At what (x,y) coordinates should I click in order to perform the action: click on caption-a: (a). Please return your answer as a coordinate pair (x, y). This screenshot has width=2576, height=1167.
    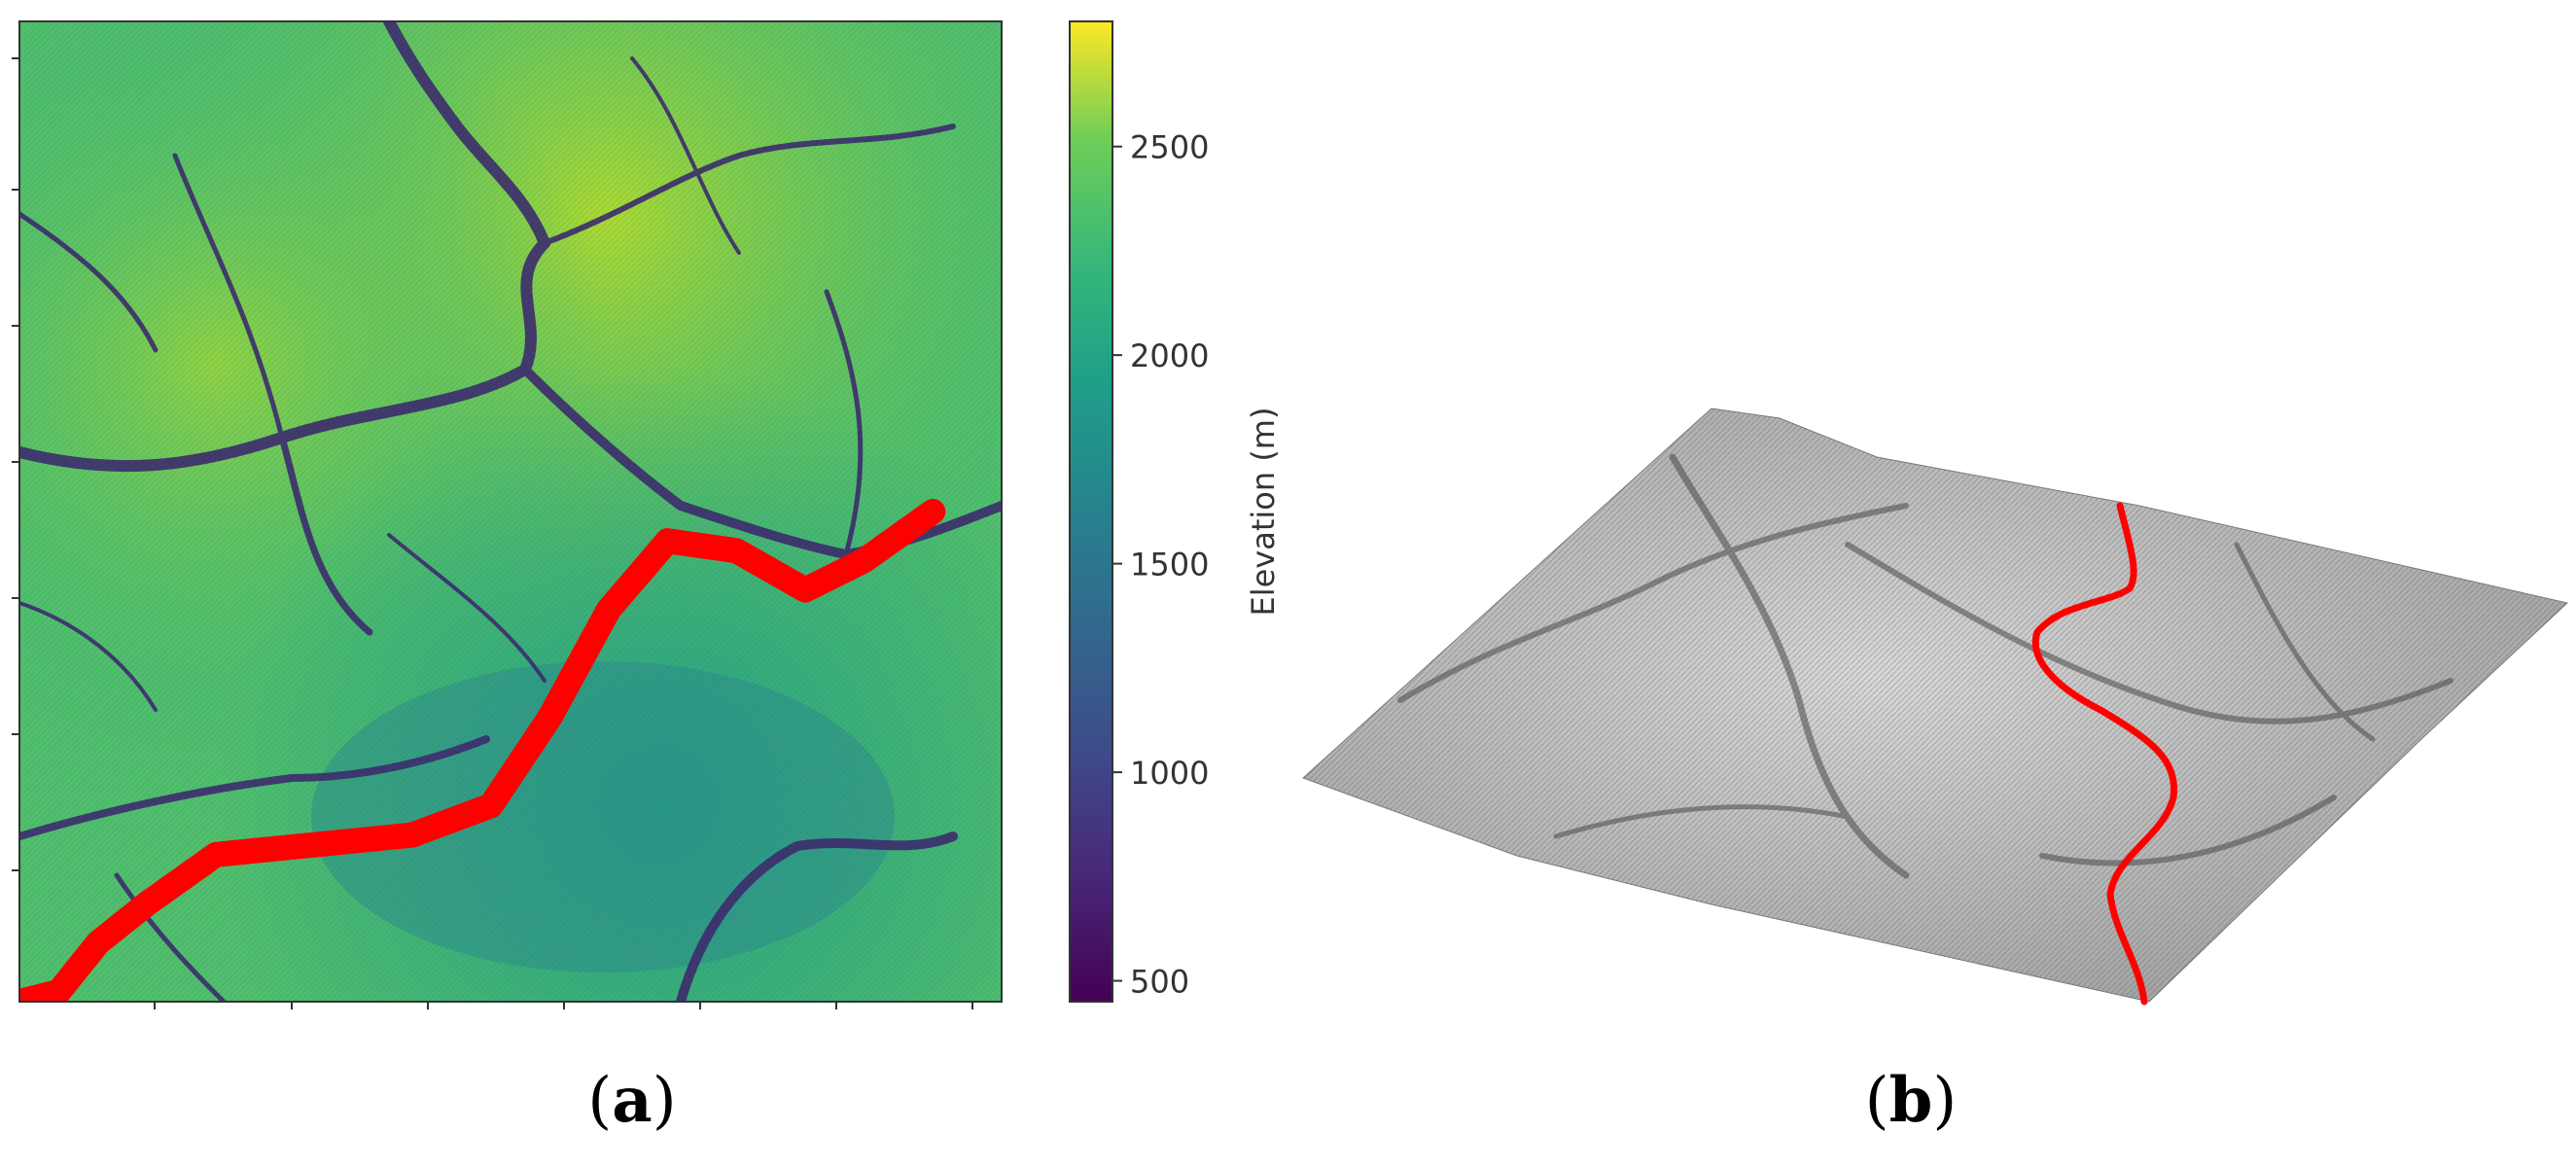
    Looking at the image, I should click on (632, 1100).